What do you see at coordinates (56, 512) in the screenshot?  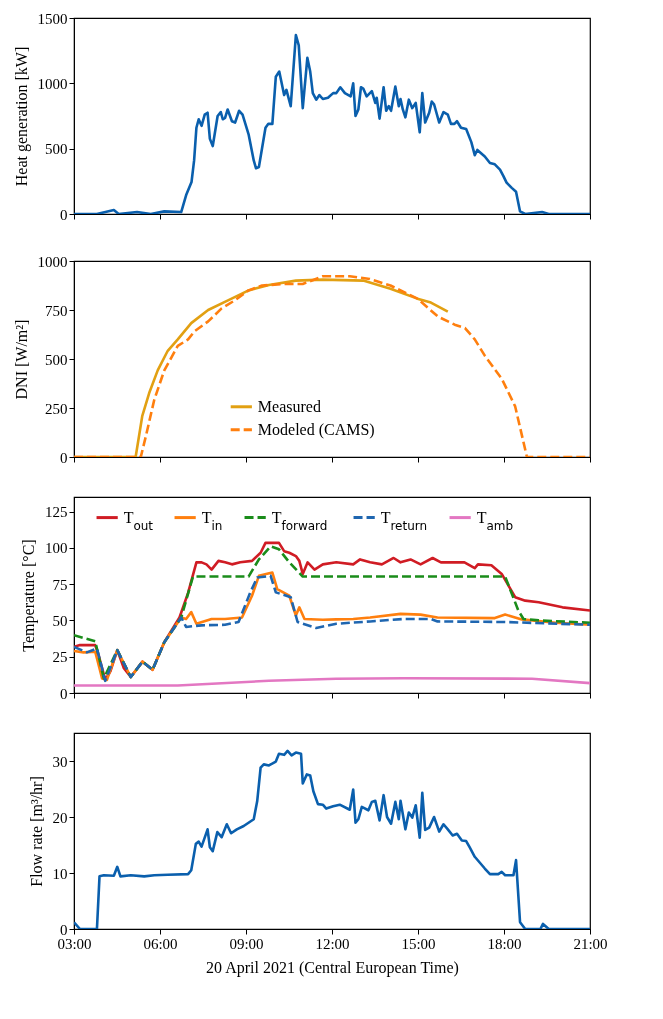 I see `y-tick-label: 125` at bounding box center [56, 512].